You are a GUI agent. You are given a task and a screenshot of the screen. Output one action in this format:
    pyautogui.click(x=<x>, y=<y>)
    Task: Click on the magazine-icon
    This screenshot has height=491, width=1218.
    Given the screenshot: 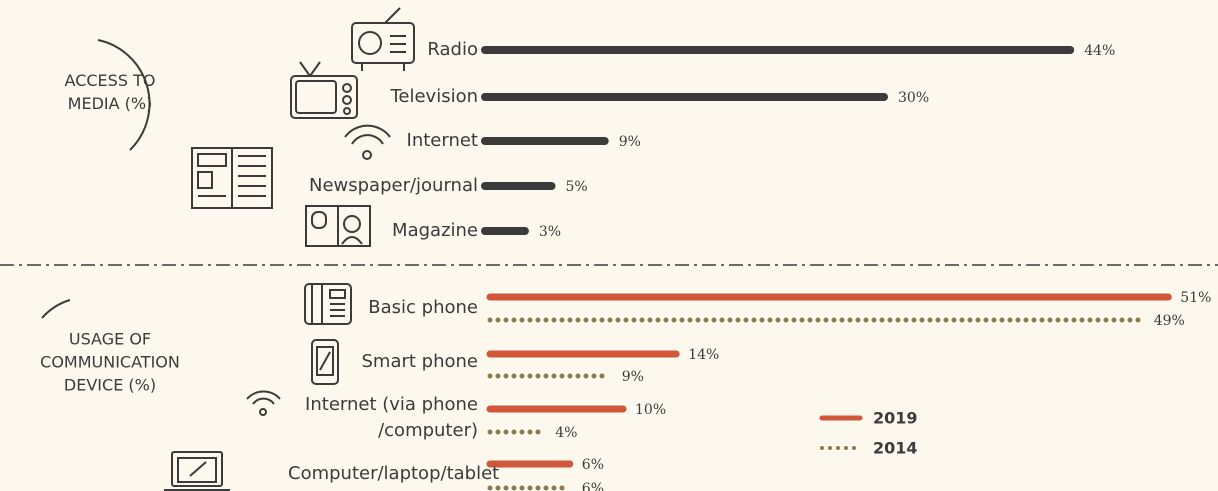 What is the action you would take?
    pyautogui.click(x=338, y=226)
    